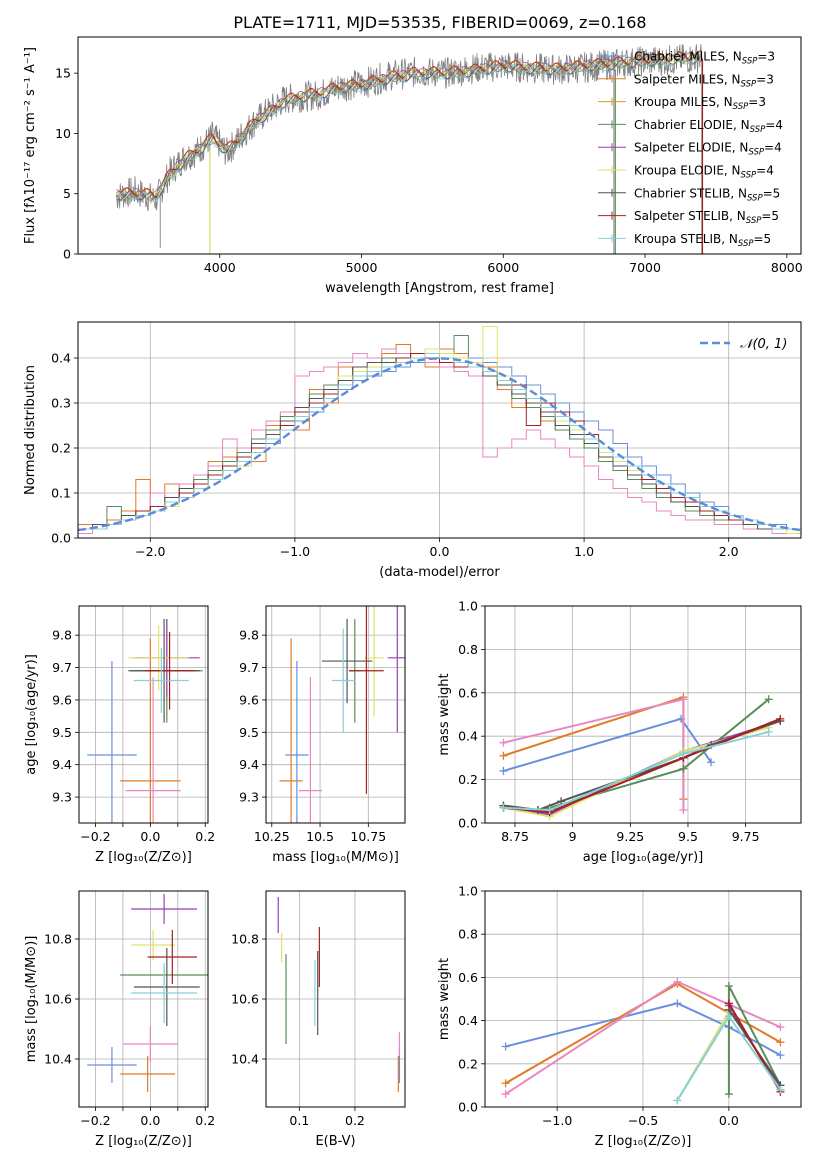  Describe the element at coordinates (515, 836) in the screenshot. I see `x-tick-label: 8.75` at that location.